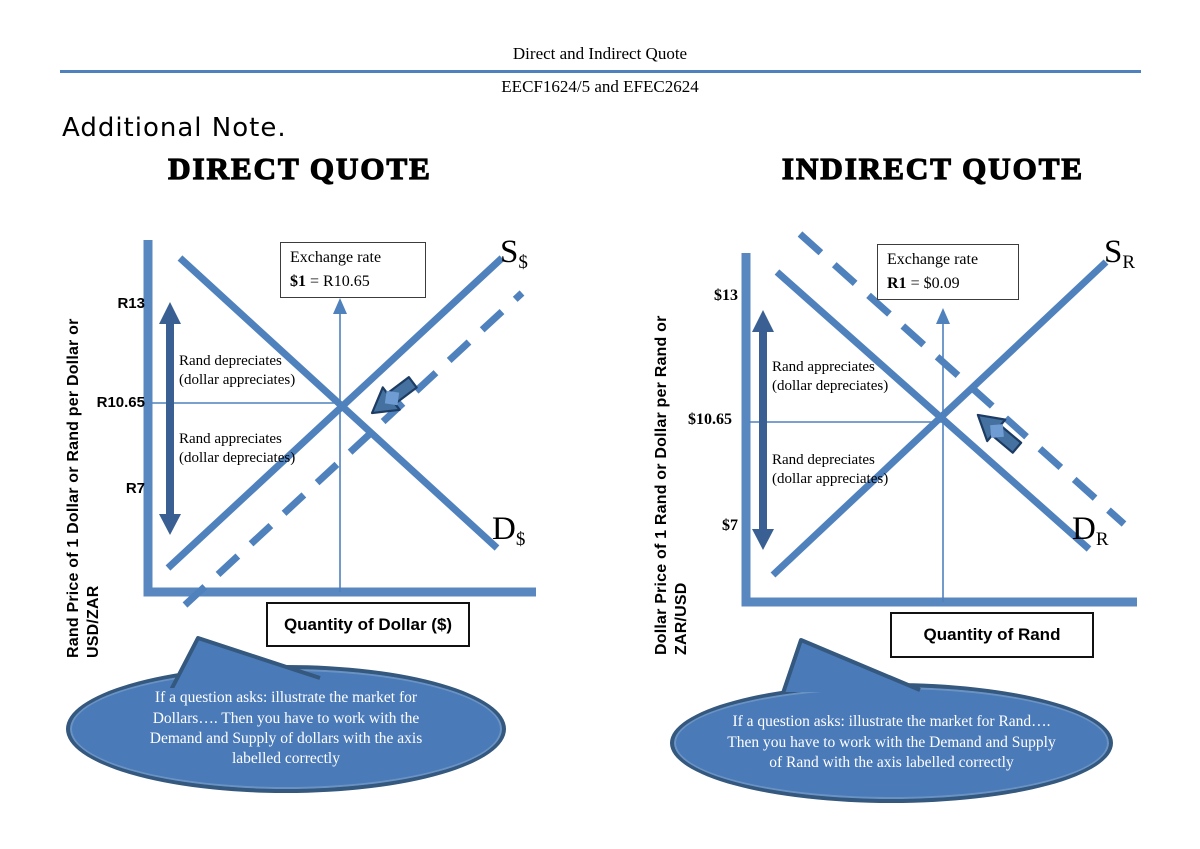 The height and width of the screenshot is (849, 1200). Describe the element at coordinates (600, 53) in the screenshot. I see `page-title: Direct and Indirect Quote` at that location.